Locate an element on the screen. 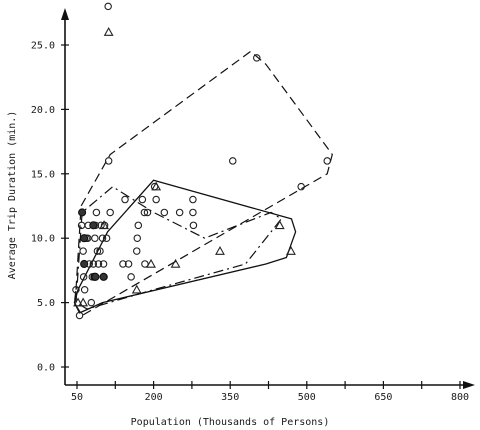  y-tick-label: 25.0 is located at coordinates (43, 46).